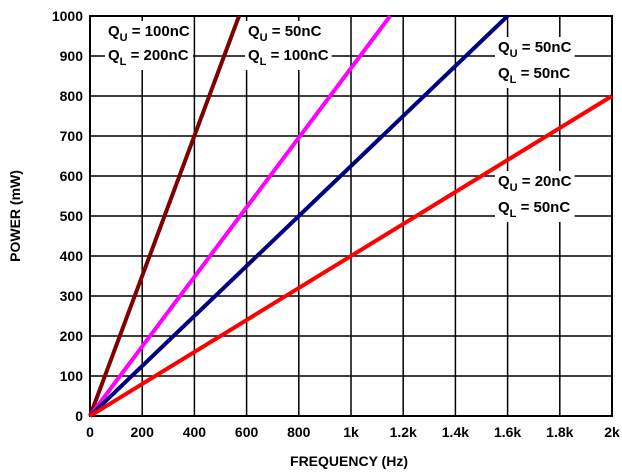 This screenshot has width=622, height=472. I want to click on annotation-line: QL = 200nC, so click(148, 57).